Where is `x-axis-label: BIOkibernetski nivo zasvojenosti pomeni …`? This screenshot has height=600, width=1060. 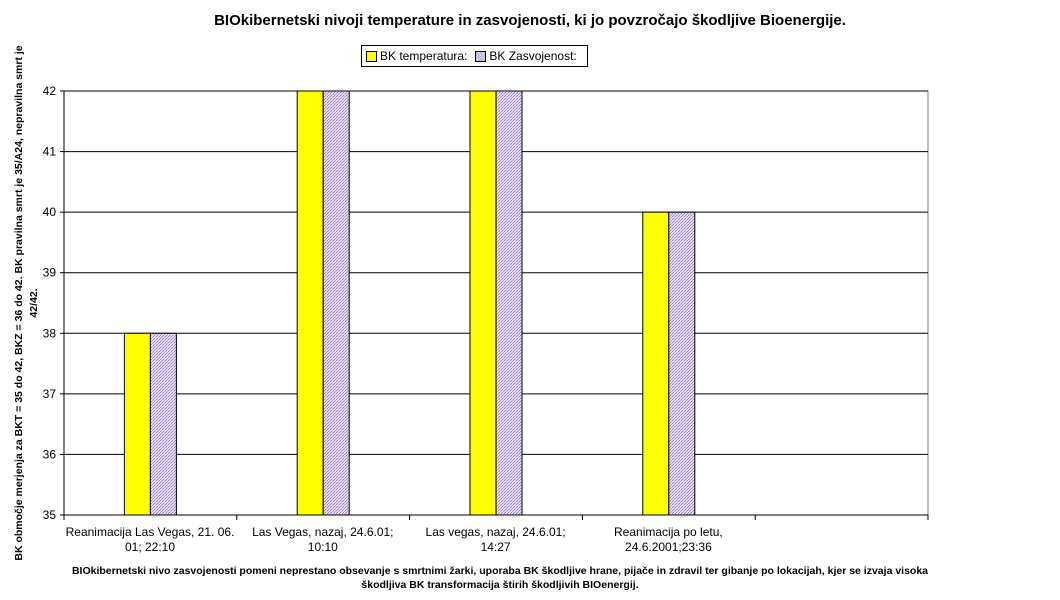 x-axis-label: BIOkibernetski nivo zasvojenosti pomeni … is located at coordinates (500, 578).